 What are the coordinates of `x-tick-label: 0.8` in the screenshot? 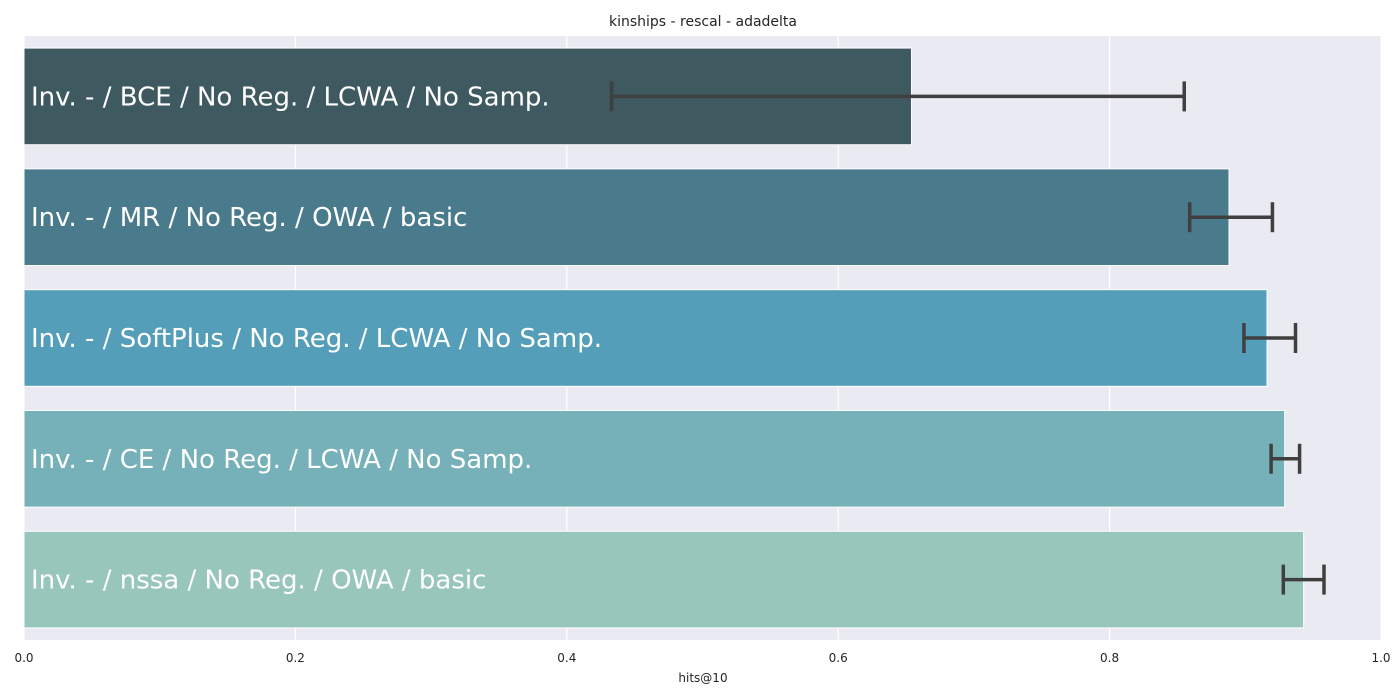 It's located at (1109, 658).